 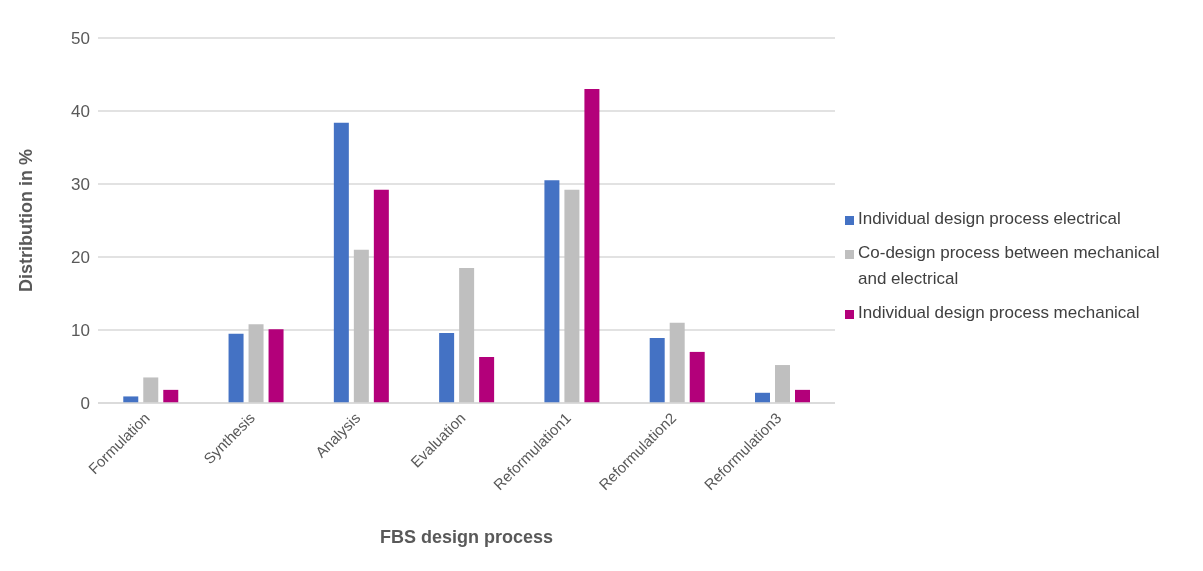 I want to click on legend-label: Individual design process electrical, so click(x=989, y=219).